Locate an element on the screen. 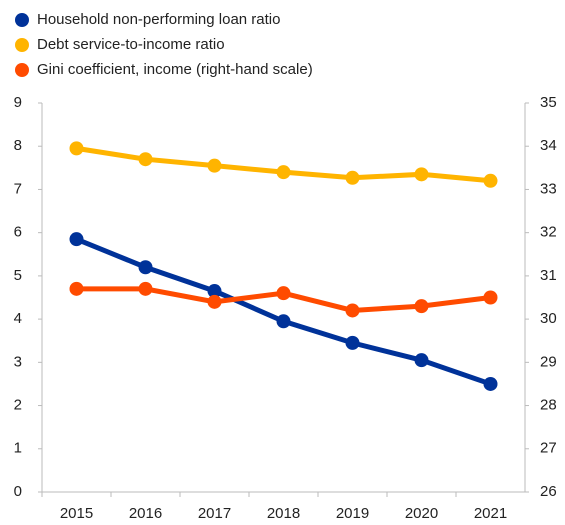 This screenshot has width=565, height=525. x-tick-label: 2019 is located at coordinates (352, 513).